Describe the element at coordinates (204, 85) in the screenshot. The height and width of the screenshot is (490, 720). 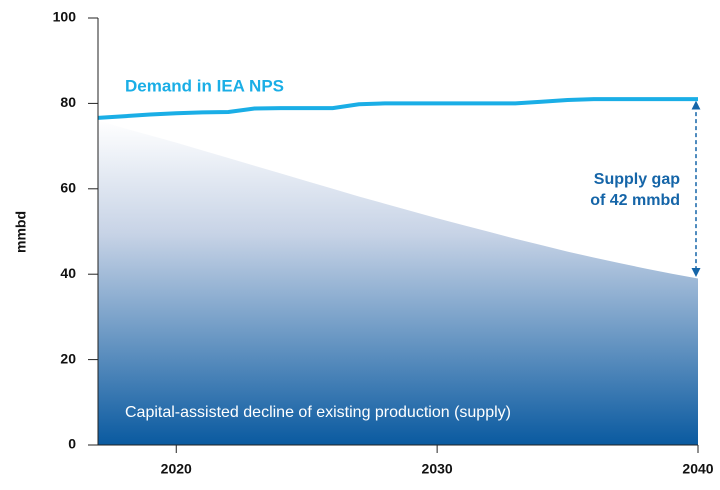
I see `demand-label: Demand in IEA NPS` at that location.